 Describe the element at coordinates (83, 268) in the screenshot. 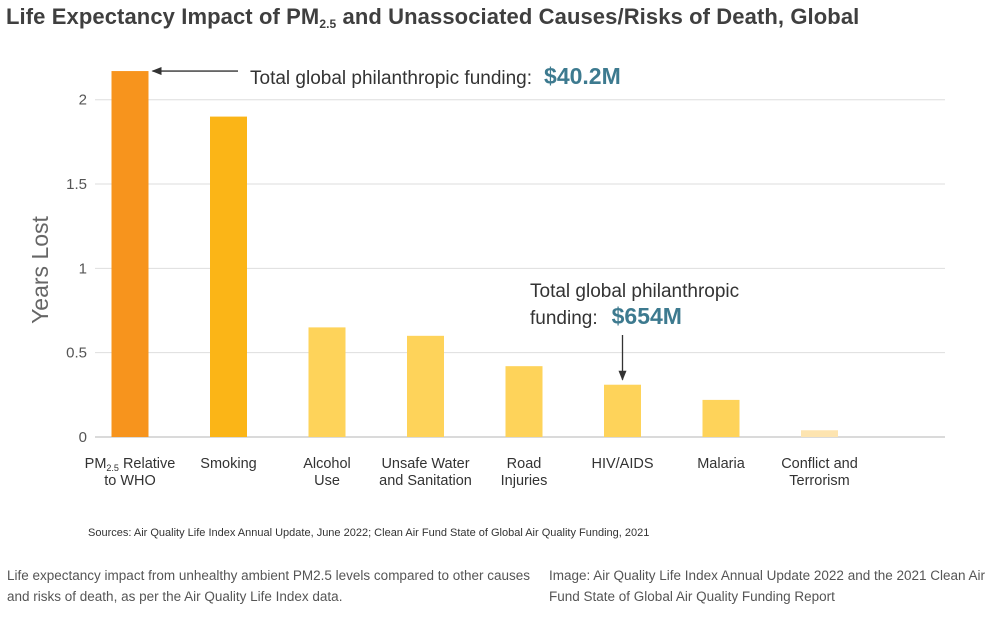

I see `y-tick-label: 1` at that location.